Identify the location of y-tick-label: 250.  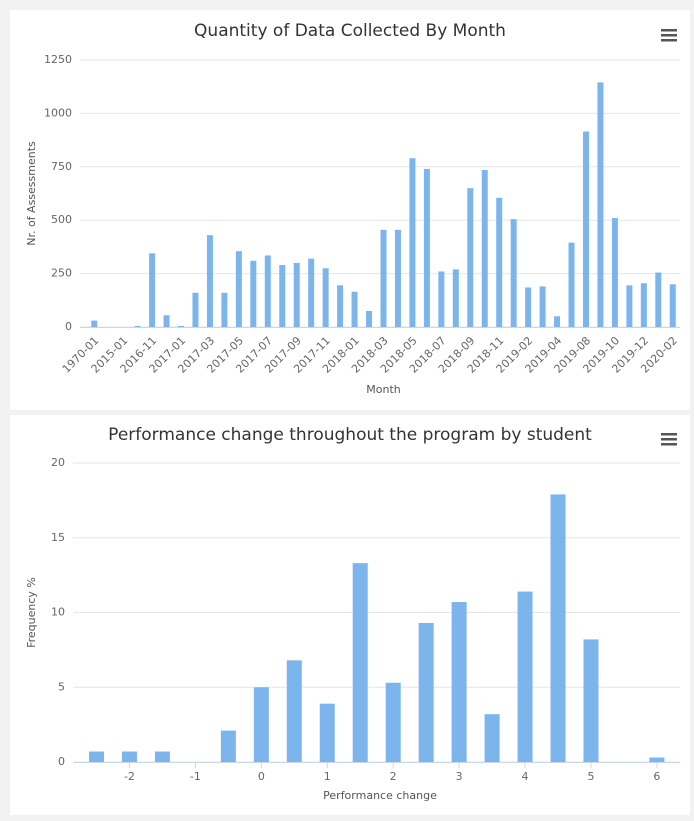
(61, 273).